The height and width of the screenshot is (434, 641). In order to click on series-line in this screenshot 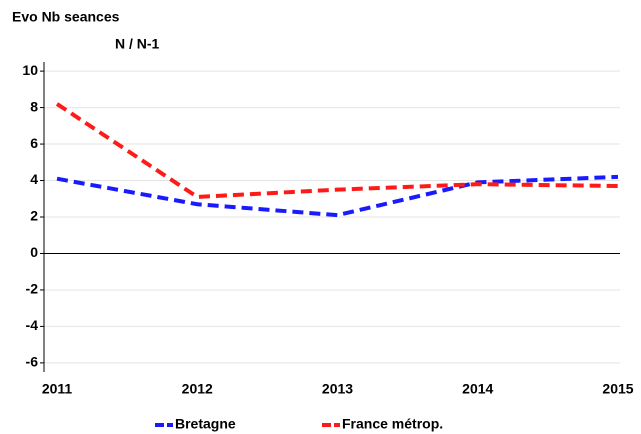, I will do `click(337, 196)`.